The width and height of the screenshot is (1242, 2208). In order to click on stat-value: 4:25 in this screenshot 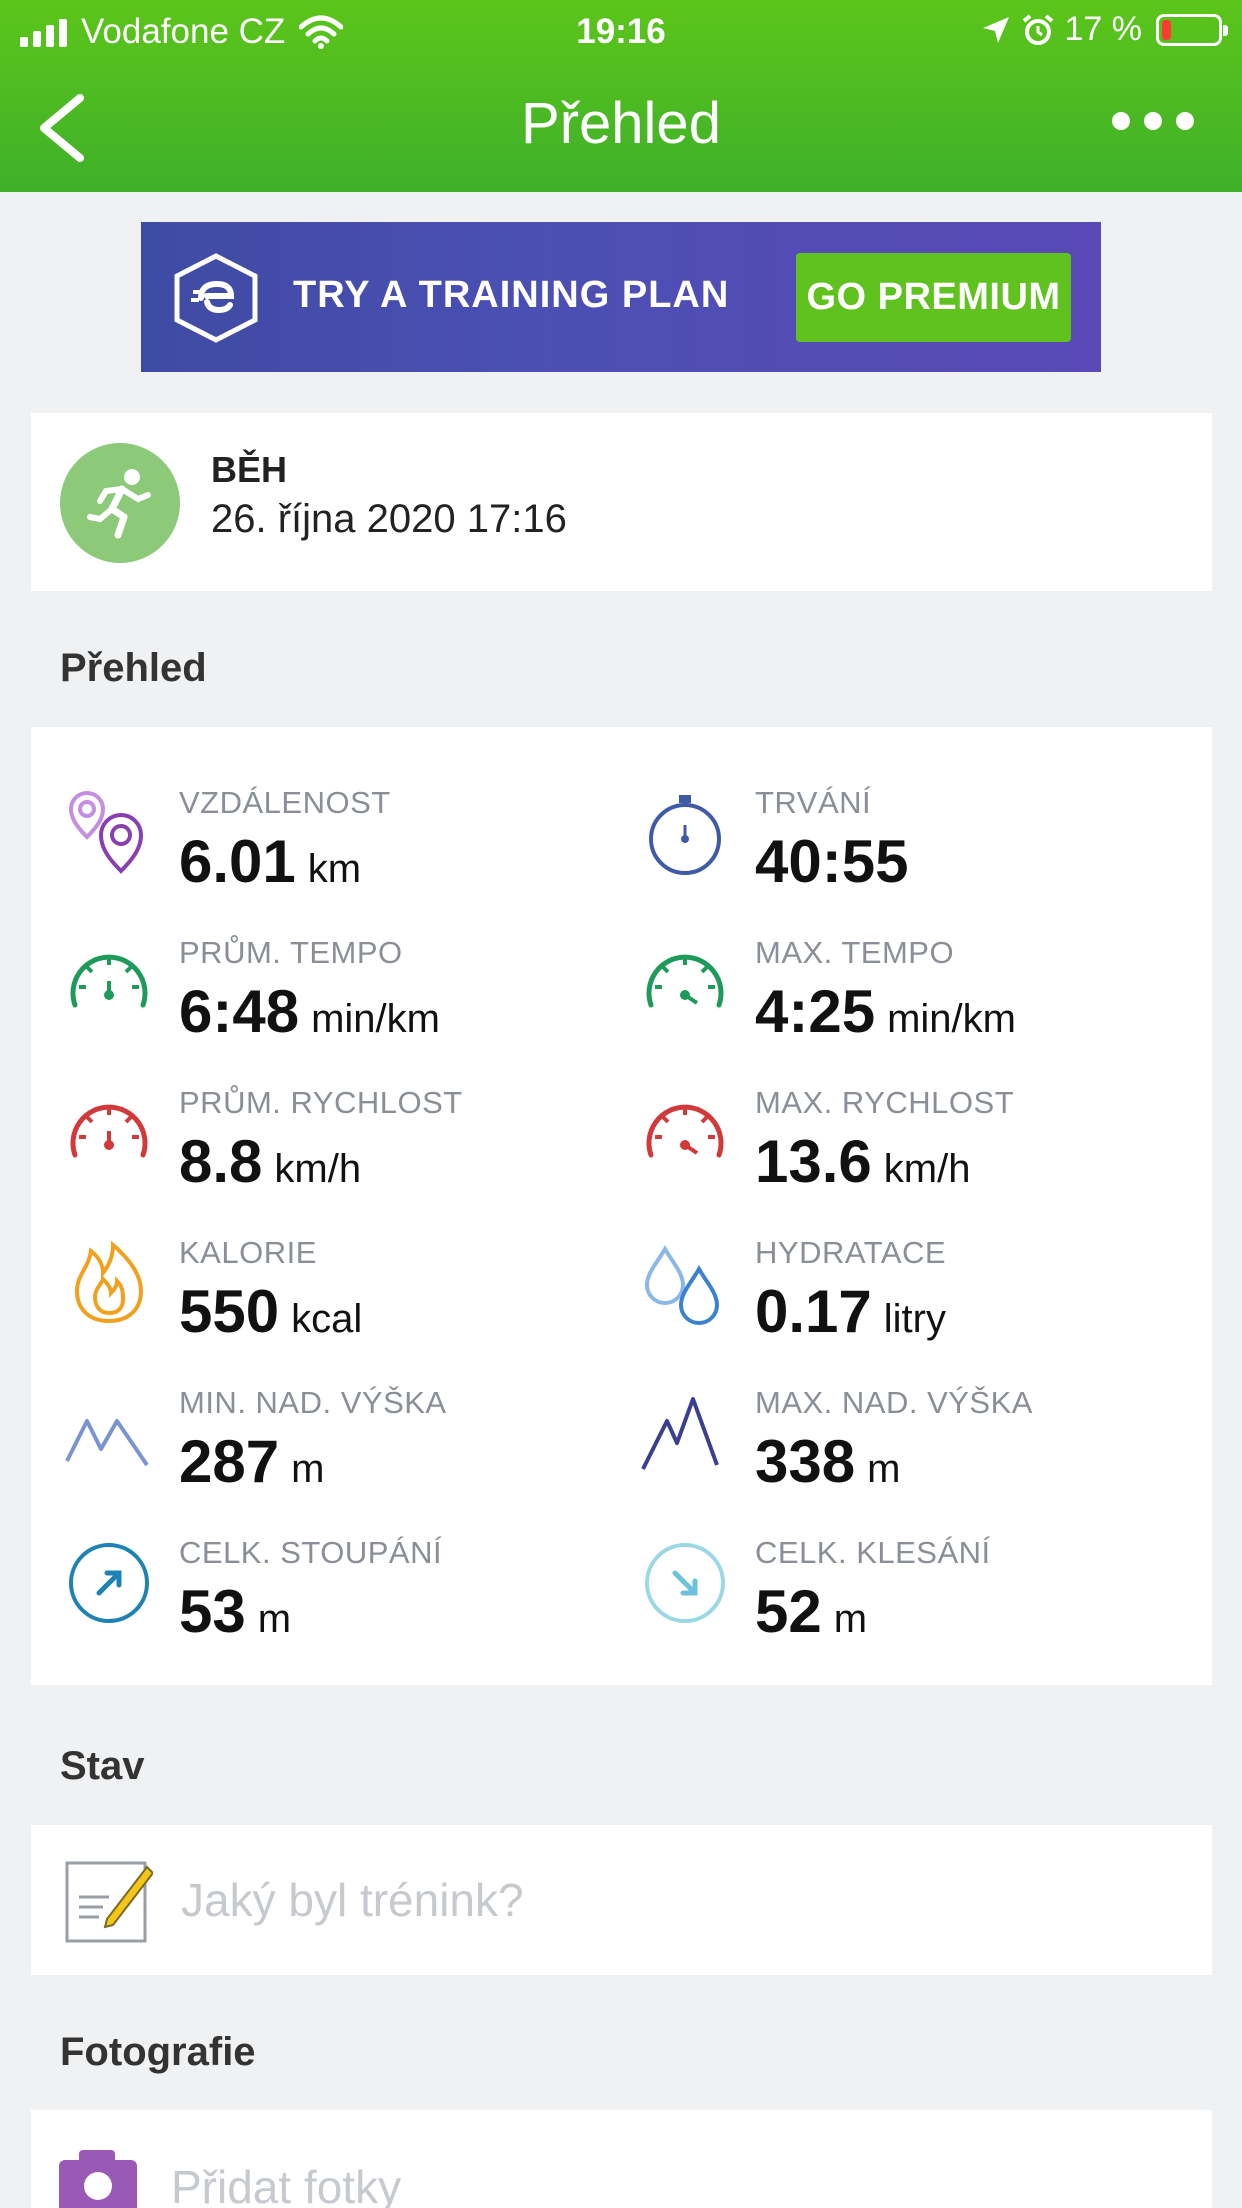, I will do `click(815, 1011)`.